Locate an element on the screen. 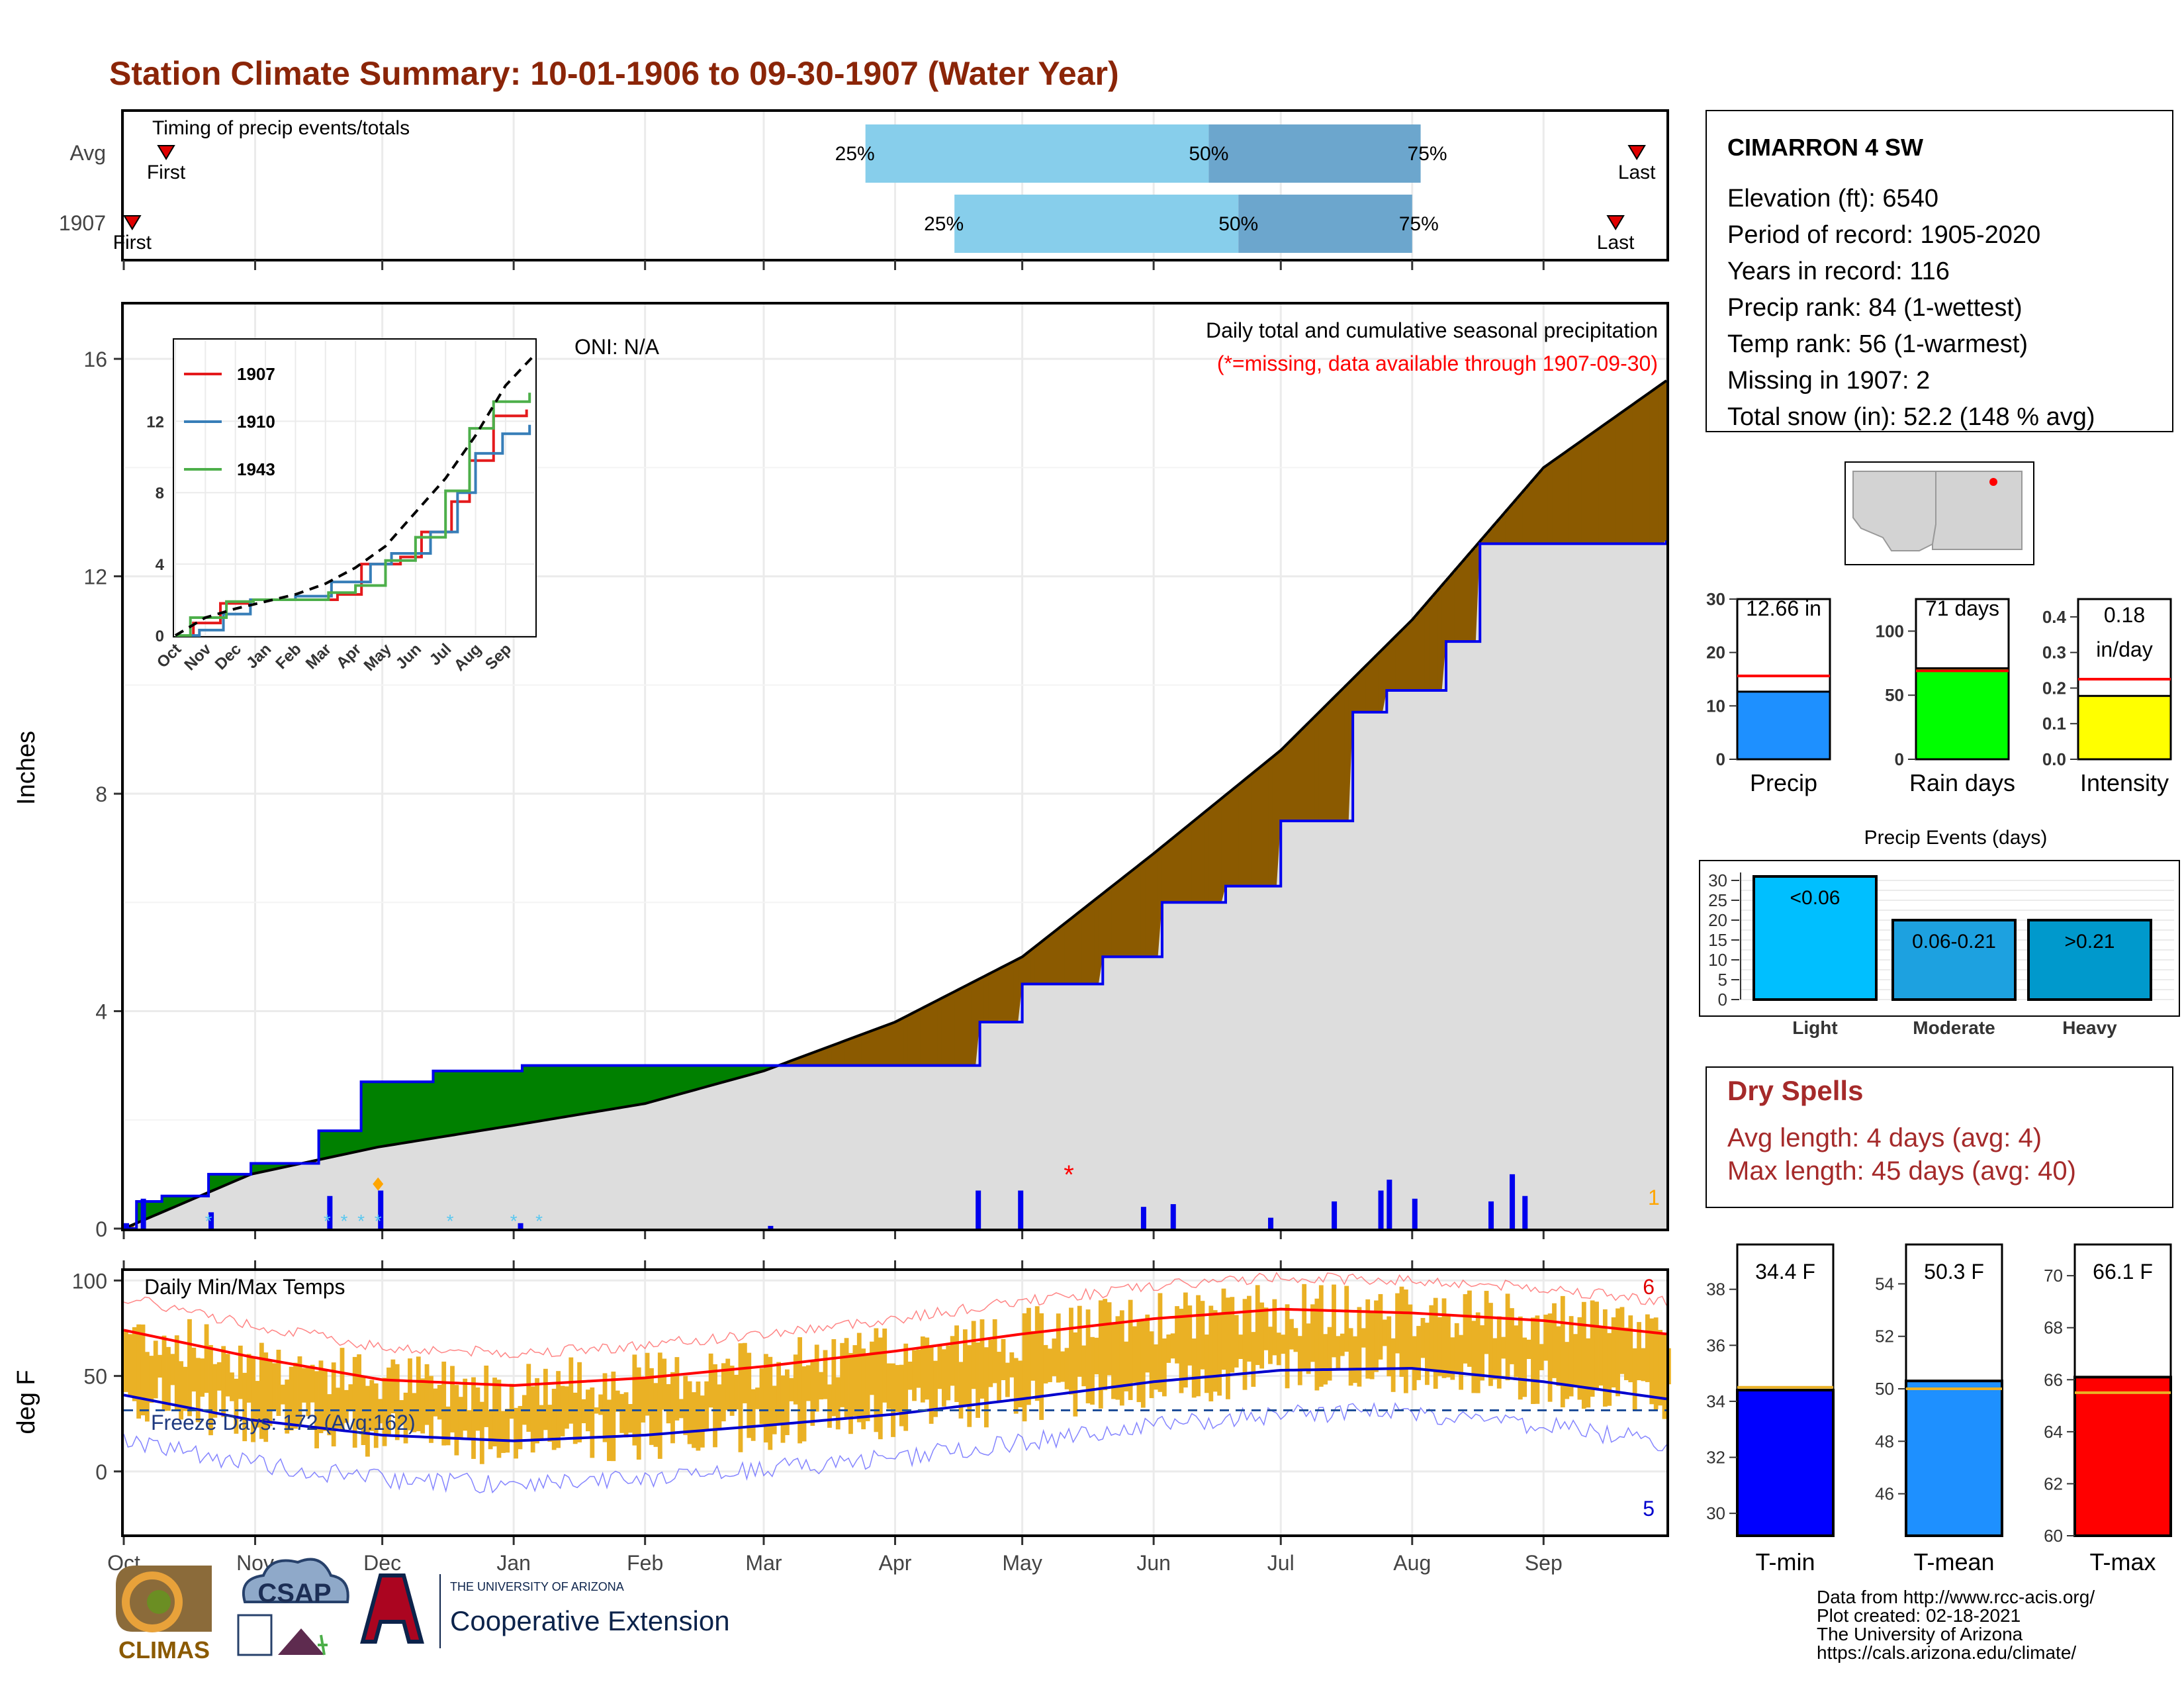  summary-ytick-label: 0.1 is located at coordinates (2054, 723).